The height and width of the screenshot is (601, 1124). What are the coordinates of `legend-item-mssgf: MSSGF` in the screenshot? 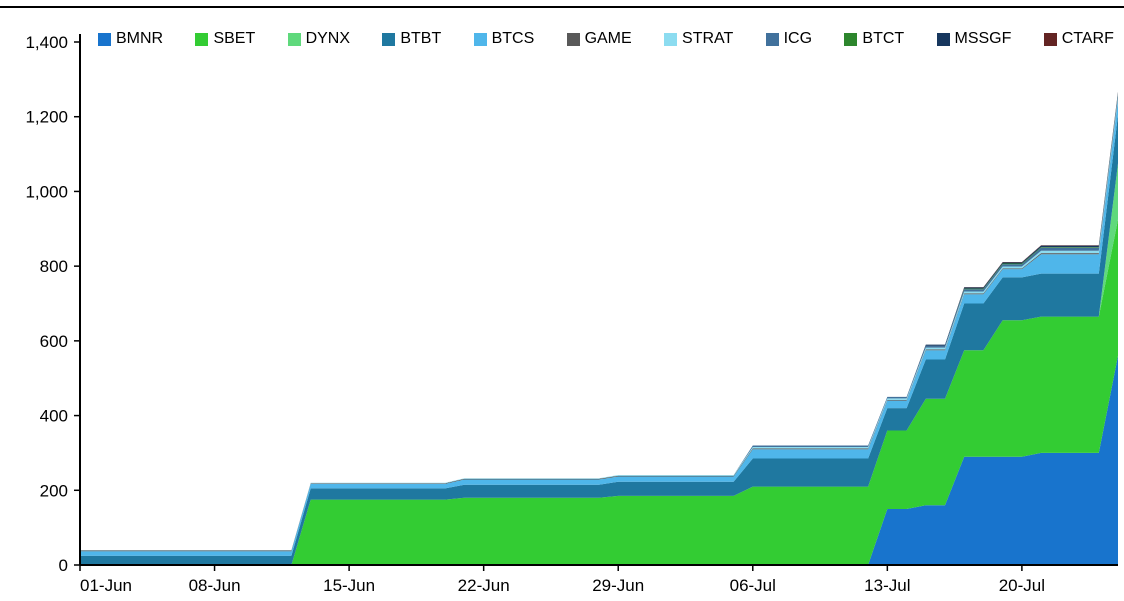 It's located at (974, 38).